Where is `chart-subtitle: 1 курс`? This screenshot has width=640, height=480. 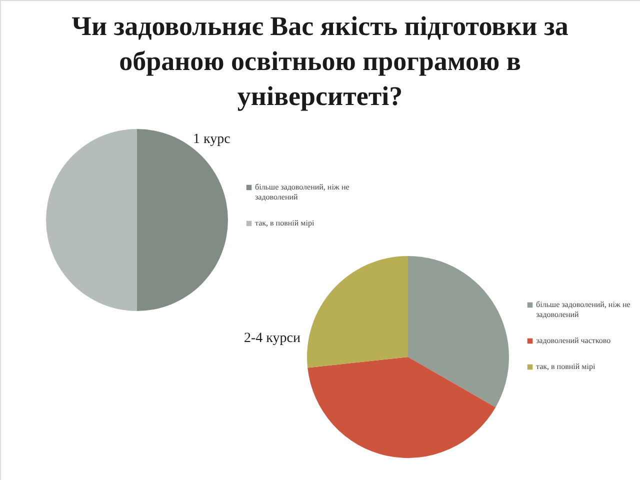
chart-subtitle: 1 курс is located at coordinates (211, 139).